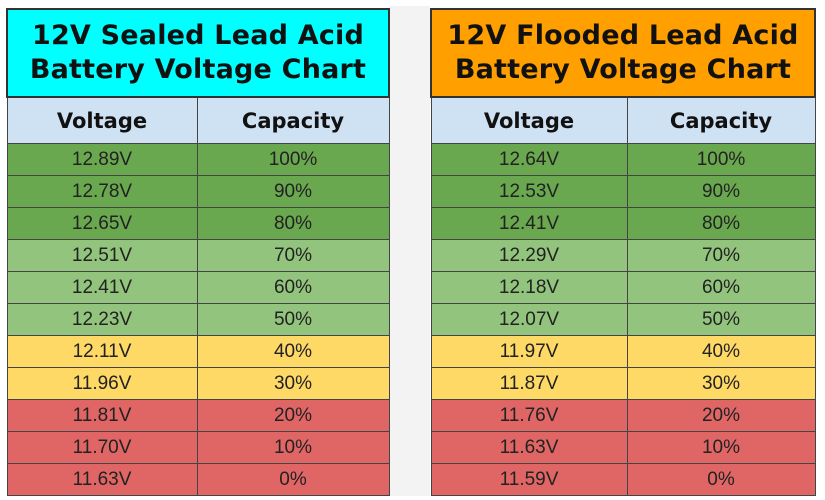  I want to click on flooded-voltage-header: Voltage, so click(529, 120).